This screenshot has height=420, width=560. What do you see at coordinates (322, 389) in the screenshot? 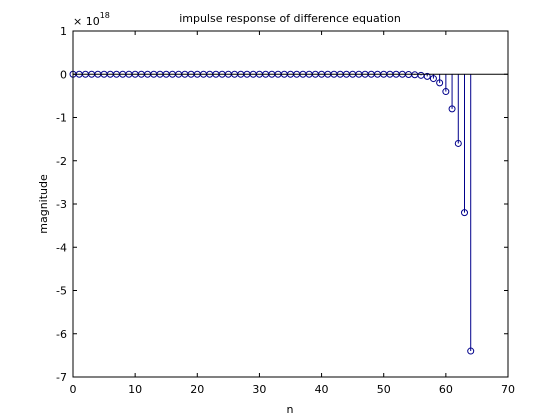
I see `x-tick-label: 40` at bounding box center [322, 389].